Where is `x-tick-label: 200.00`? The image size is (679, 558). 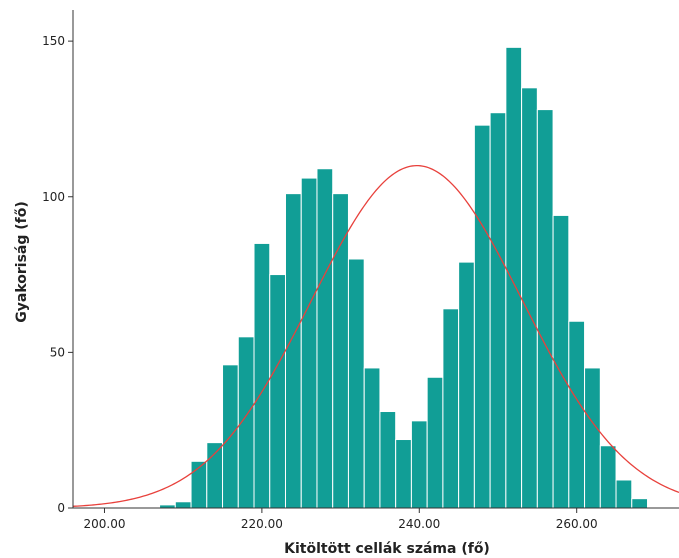
x-tick-label: 200.00 is located at coordinates (104, 524).